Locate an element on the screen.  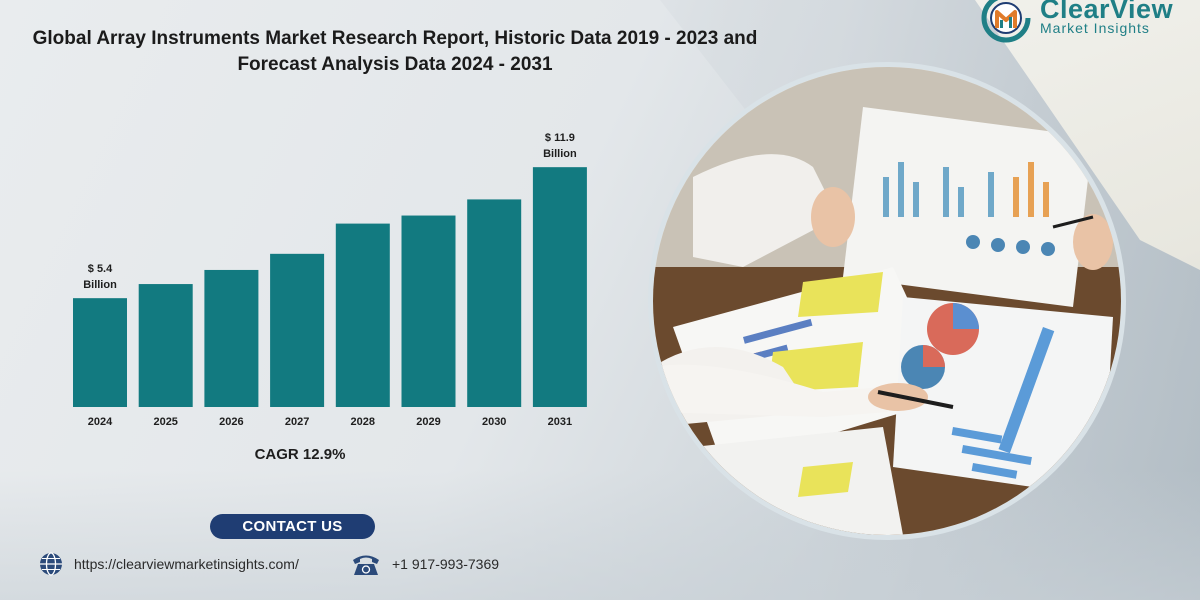
bar-2024 is located at coordinates (100, 352).